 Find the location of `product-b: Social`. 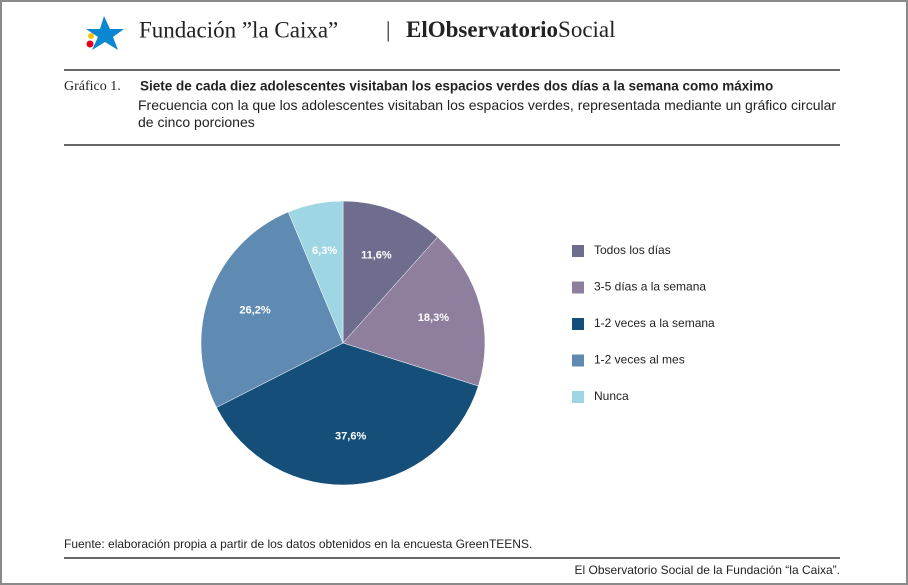

product-b: Social is located at coordinates (587, 29).